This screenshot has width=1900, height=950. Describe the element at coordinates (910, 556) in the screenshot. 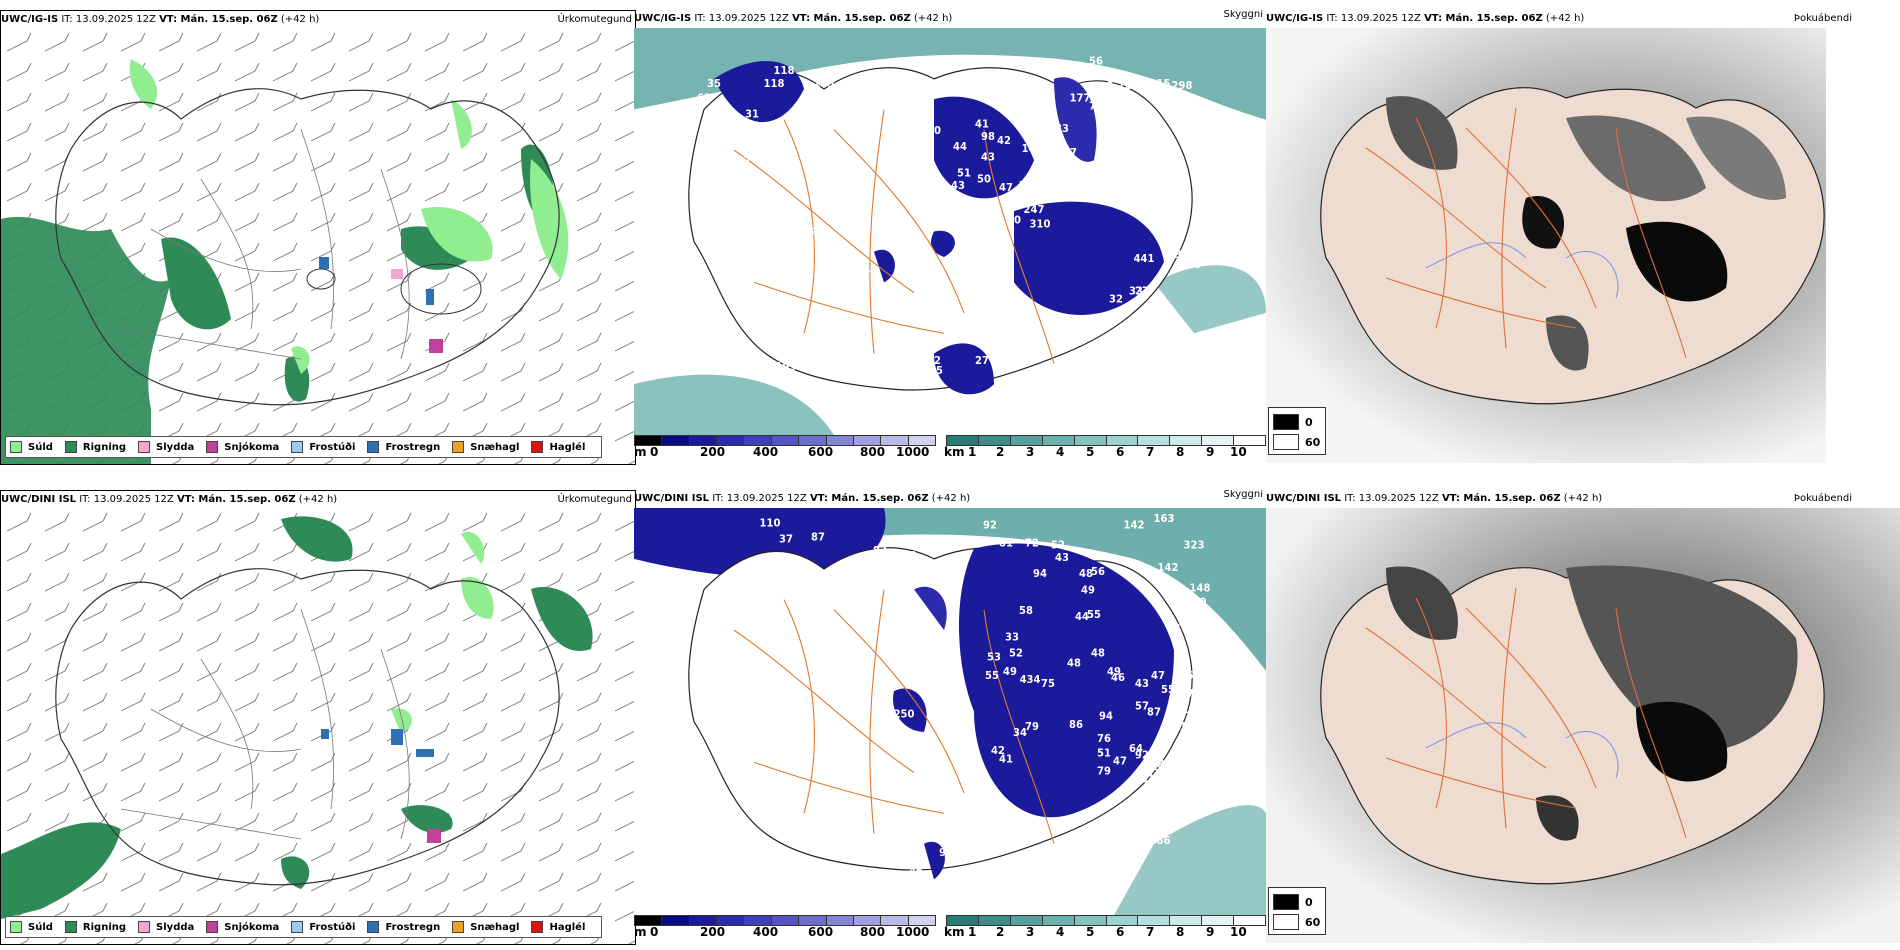

I see `visibility-value-label: 89` at that location.